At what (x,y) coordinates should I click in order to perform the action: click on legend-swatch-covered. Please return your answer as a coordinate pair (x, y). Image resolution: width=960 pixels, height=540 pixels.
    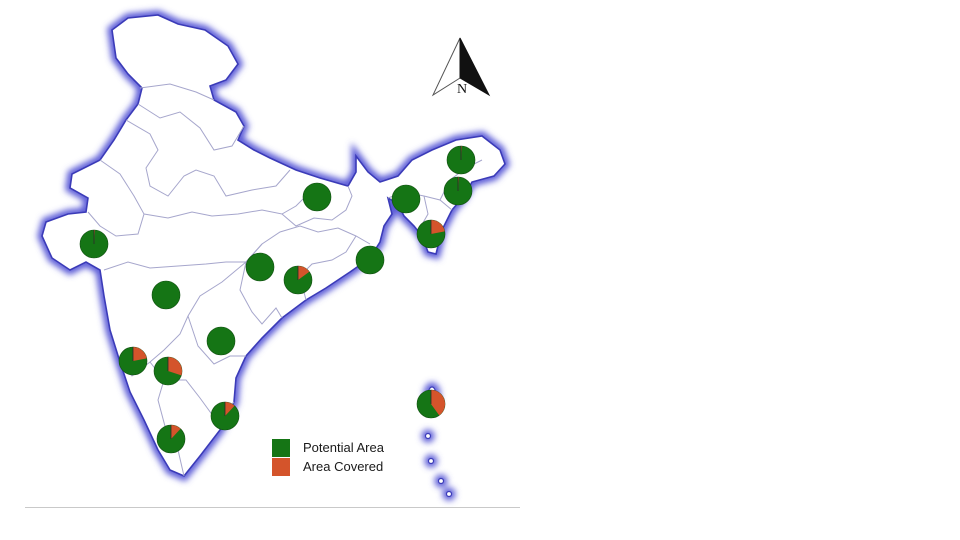
    Looking at the image, I should click on (281, 466).